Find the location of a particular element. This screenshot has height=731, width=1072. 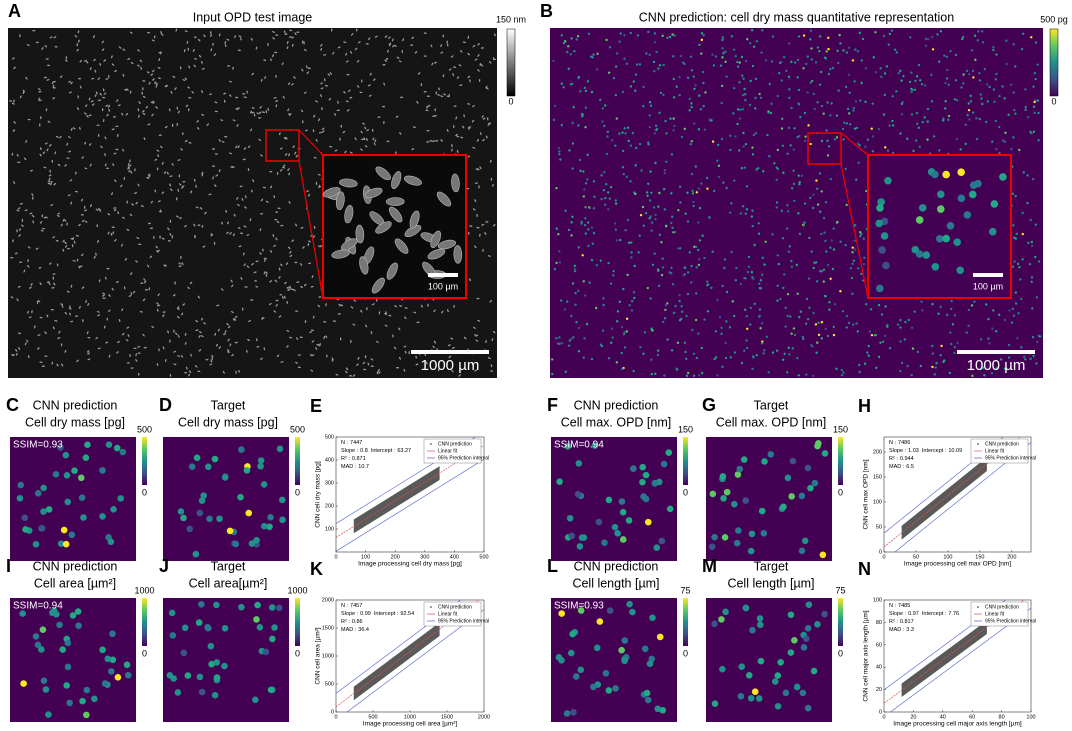

prediction-interval is located at coordinates (399, 647).